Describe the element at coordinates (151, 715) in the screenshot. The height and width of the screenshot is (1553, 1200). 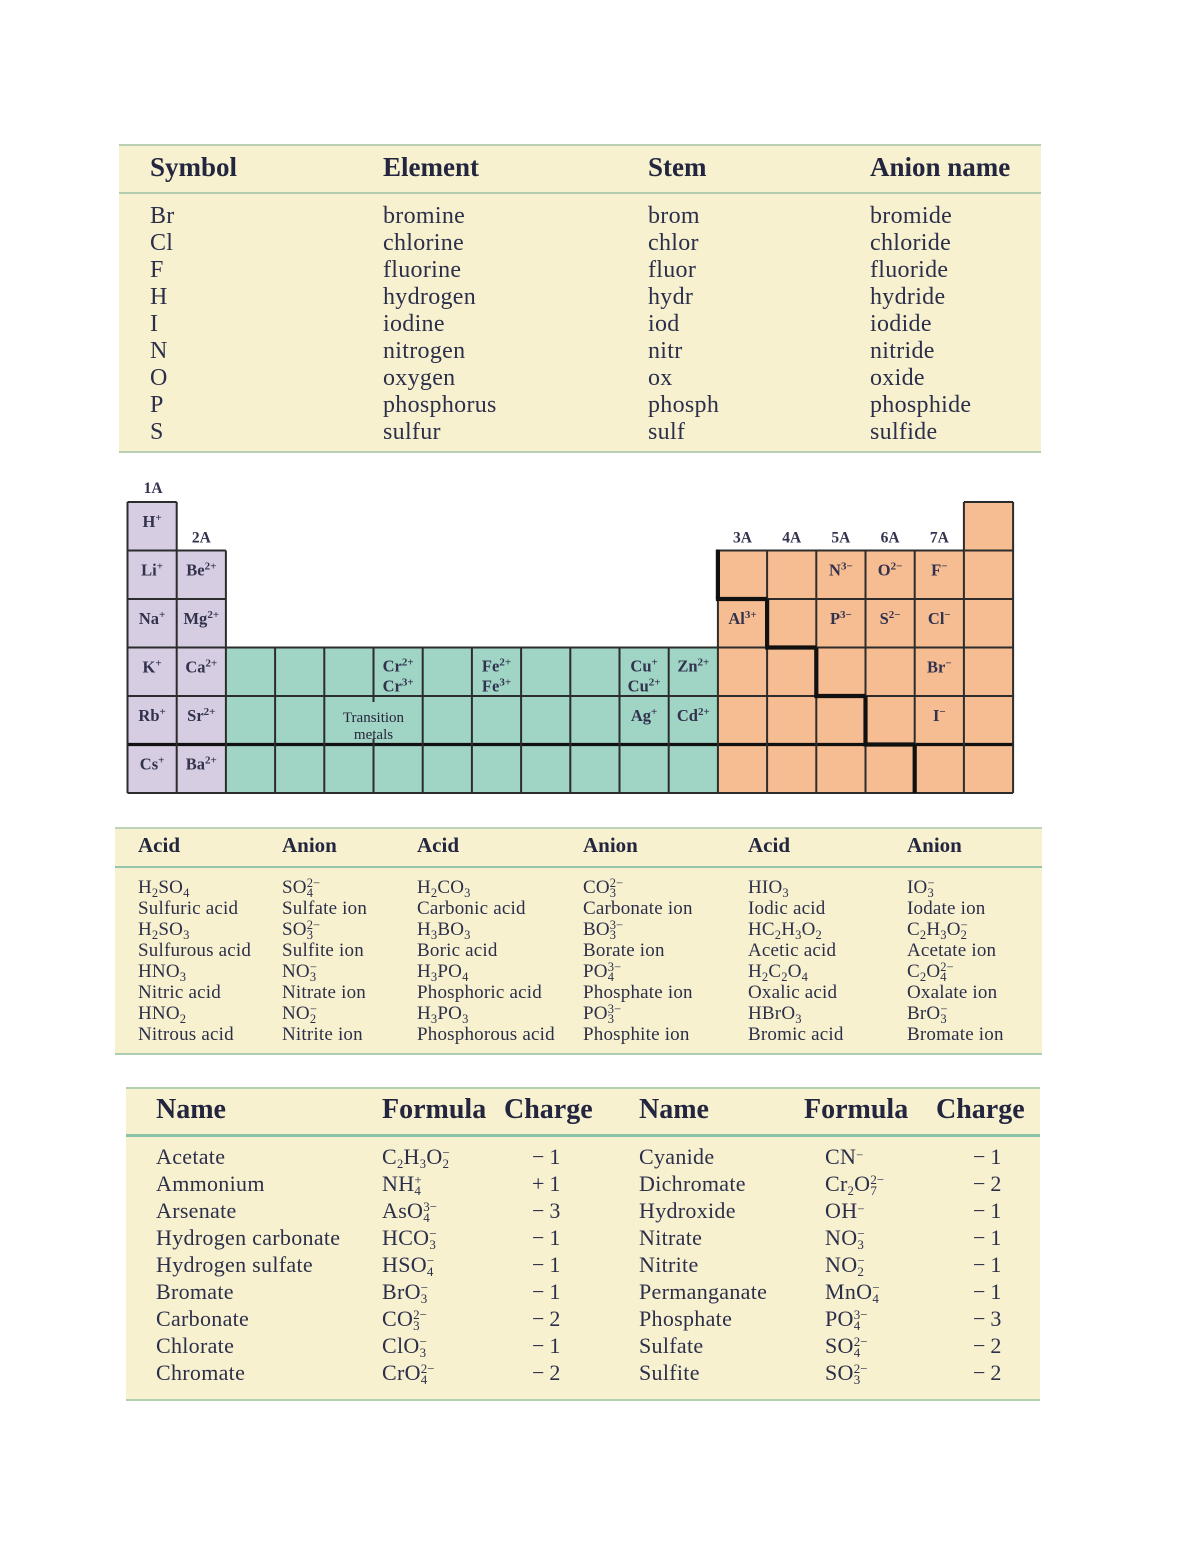
I see `svg-text: Rb+` at that location.